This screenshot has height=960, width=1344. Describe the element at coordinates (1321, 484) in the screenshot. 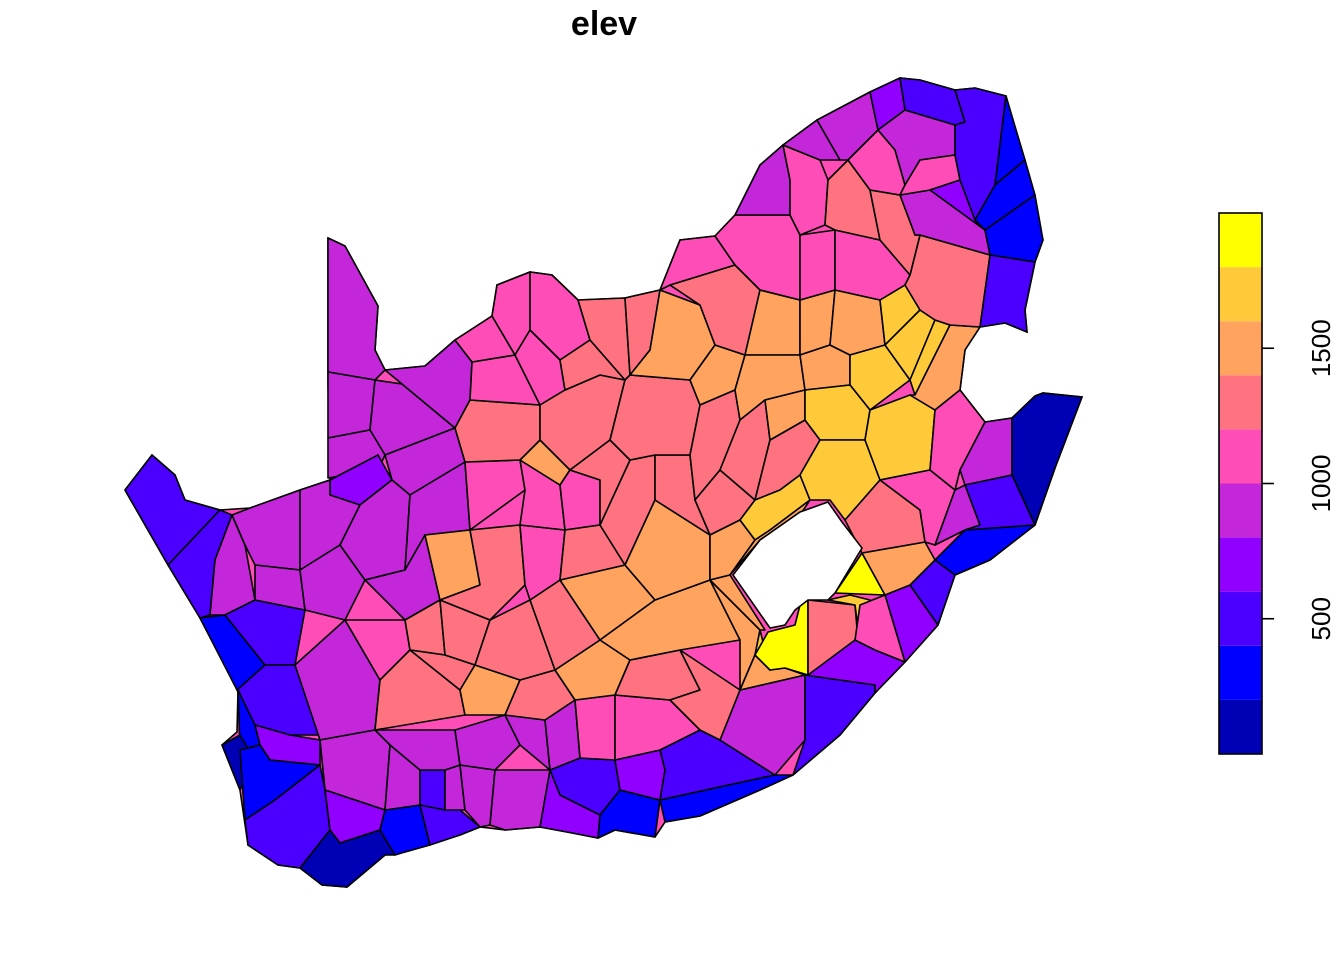

I see `legend-tick-label: 1000` at that location.